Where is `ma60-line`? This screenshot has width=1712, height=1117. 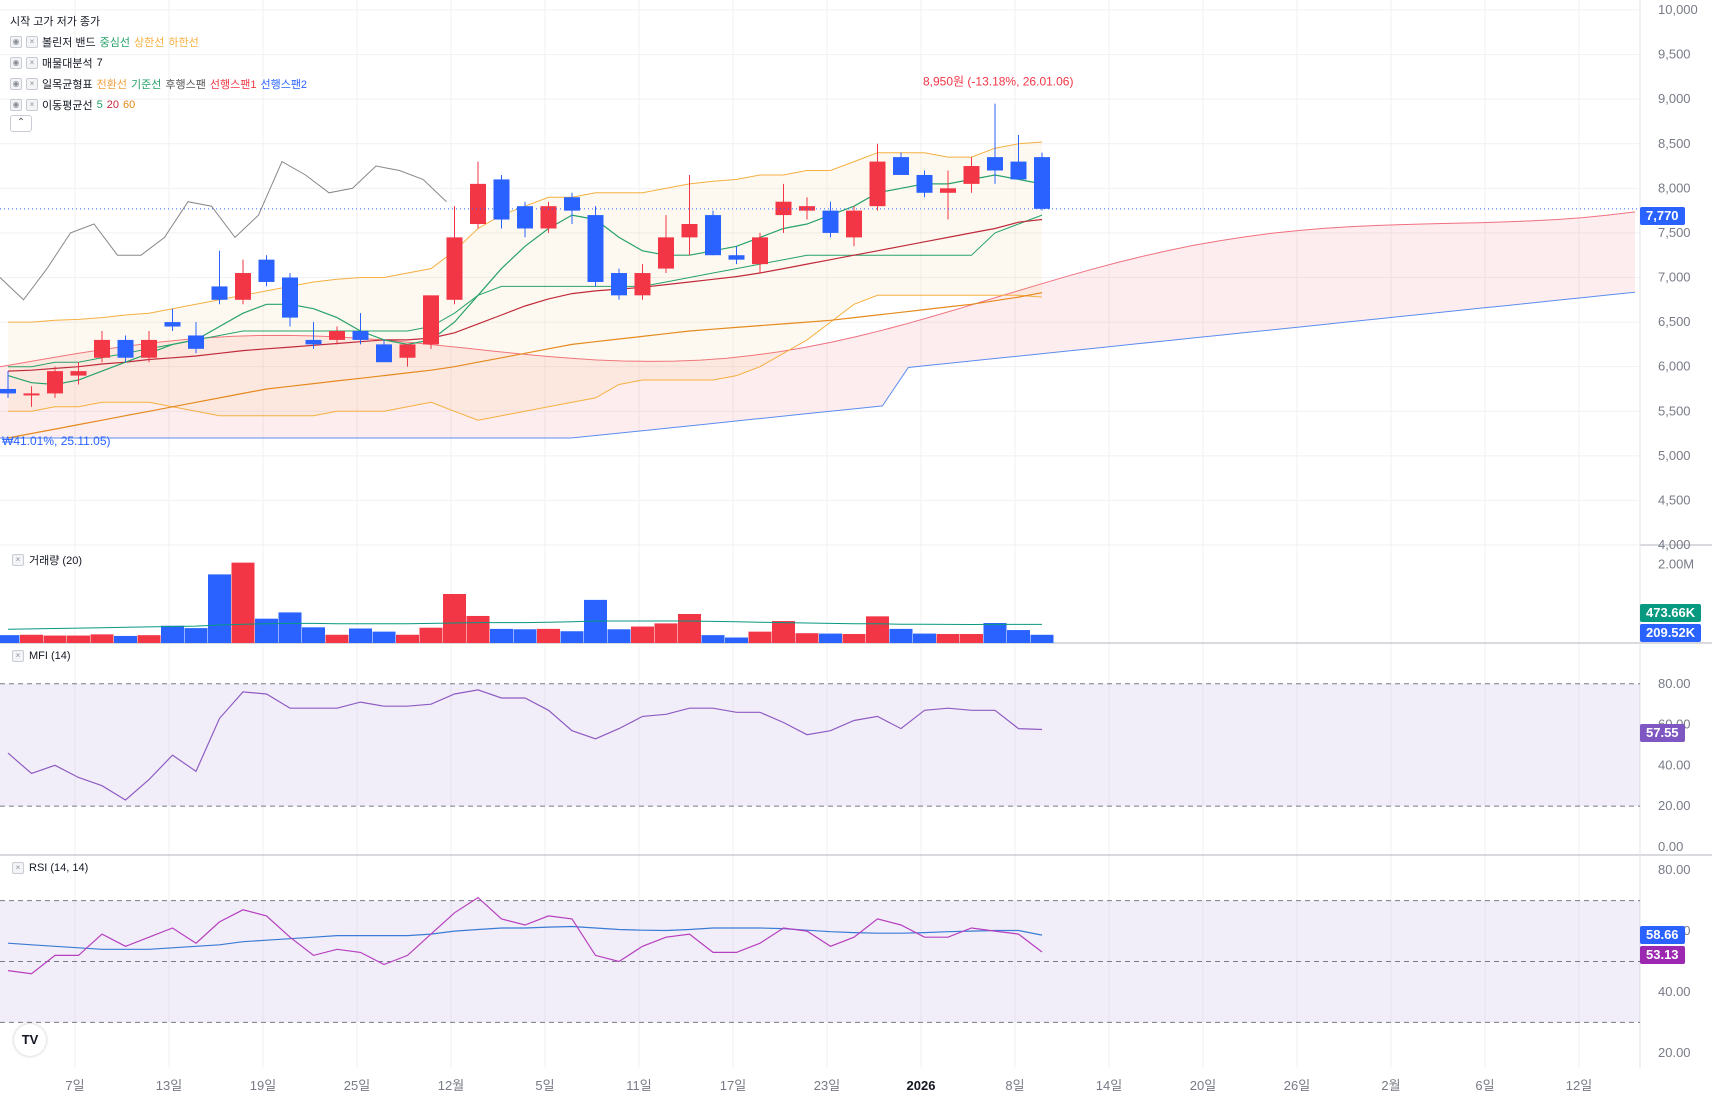 ma60-line is located at coordinates (525, 365).